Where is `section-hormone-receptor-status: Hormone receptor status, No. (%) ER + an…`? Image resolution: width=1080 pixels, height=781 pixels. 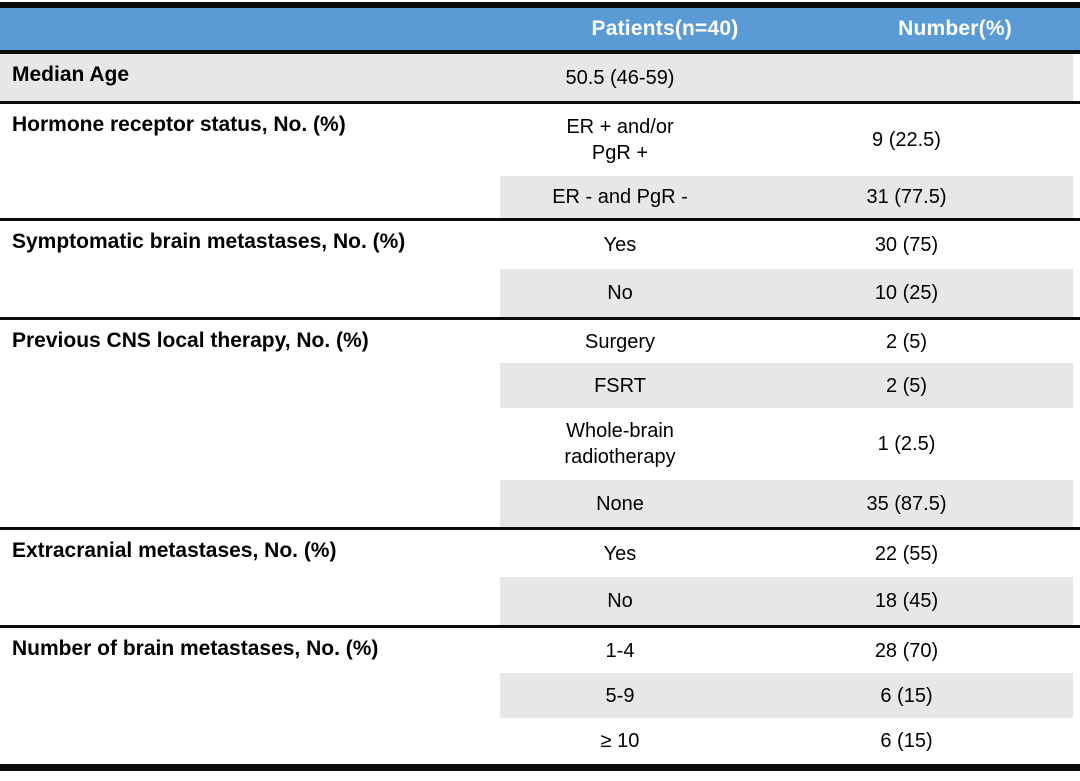 section-hormone-receptor-status: Hormone receptor status, No. (%) ER + an… is located at coordinates (540, 159).